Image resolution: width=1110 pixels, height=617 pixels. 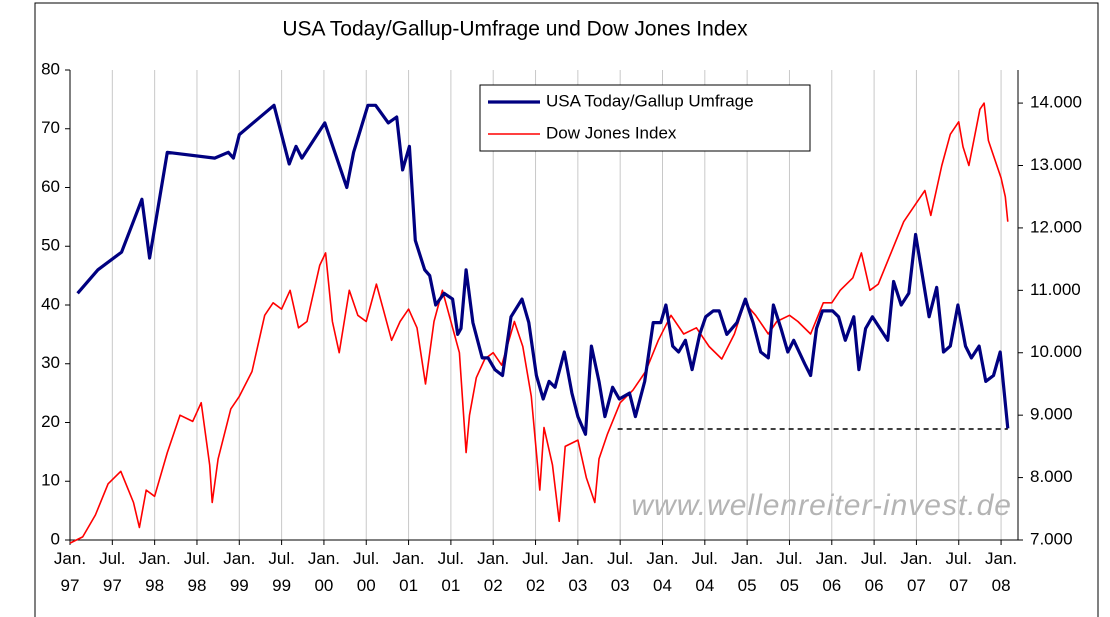 What do you see at coordinates (1051, 538) in the screenshot?
I see `y2-tick-label: 7.000` at bounding box center [1051, 538].